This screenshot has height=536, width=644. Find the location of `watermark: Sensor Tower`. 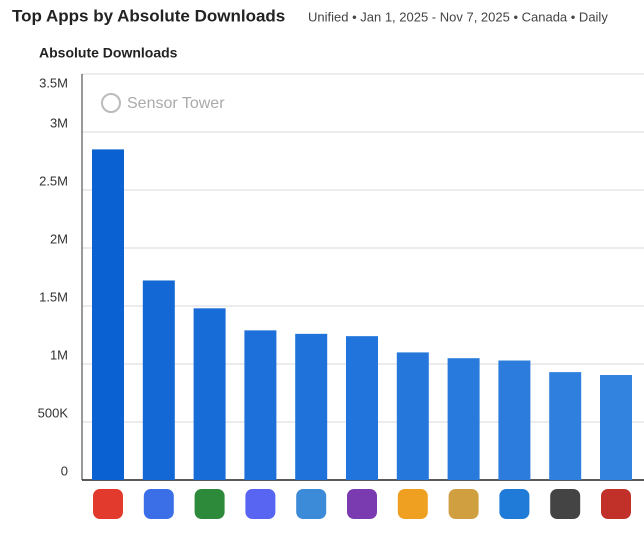

watermark: Sensor Tower is located at coordinates (176, 103).